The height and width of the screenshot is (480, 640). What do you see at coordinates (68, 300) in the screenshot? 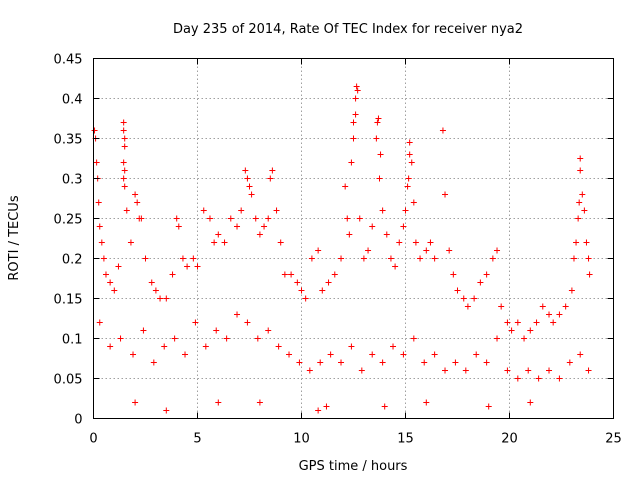
I see `y-tick-label: 0.15` at bounding box center [68, 300].